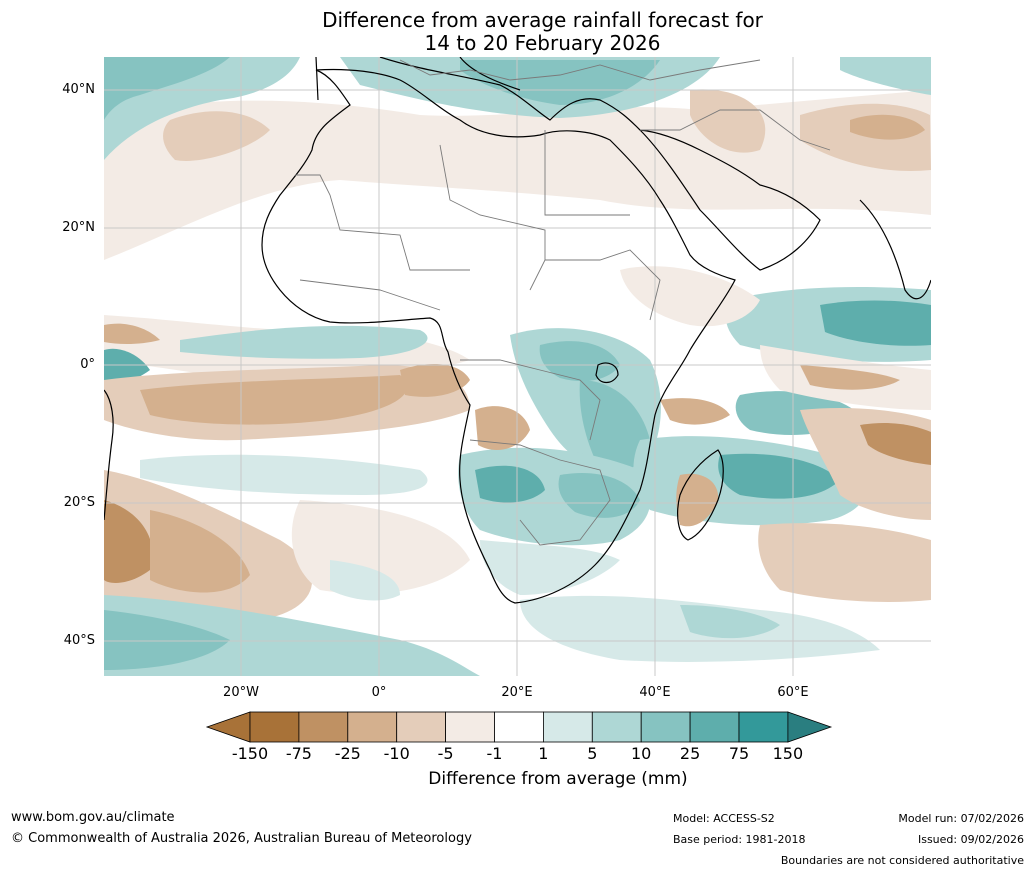 The height and width of the screenshot is (873, 1035). What do you see at coordinates (579, 361) in the screenshot?
I see `wet-field-central-africa-core` at bounding box center [579, 361].